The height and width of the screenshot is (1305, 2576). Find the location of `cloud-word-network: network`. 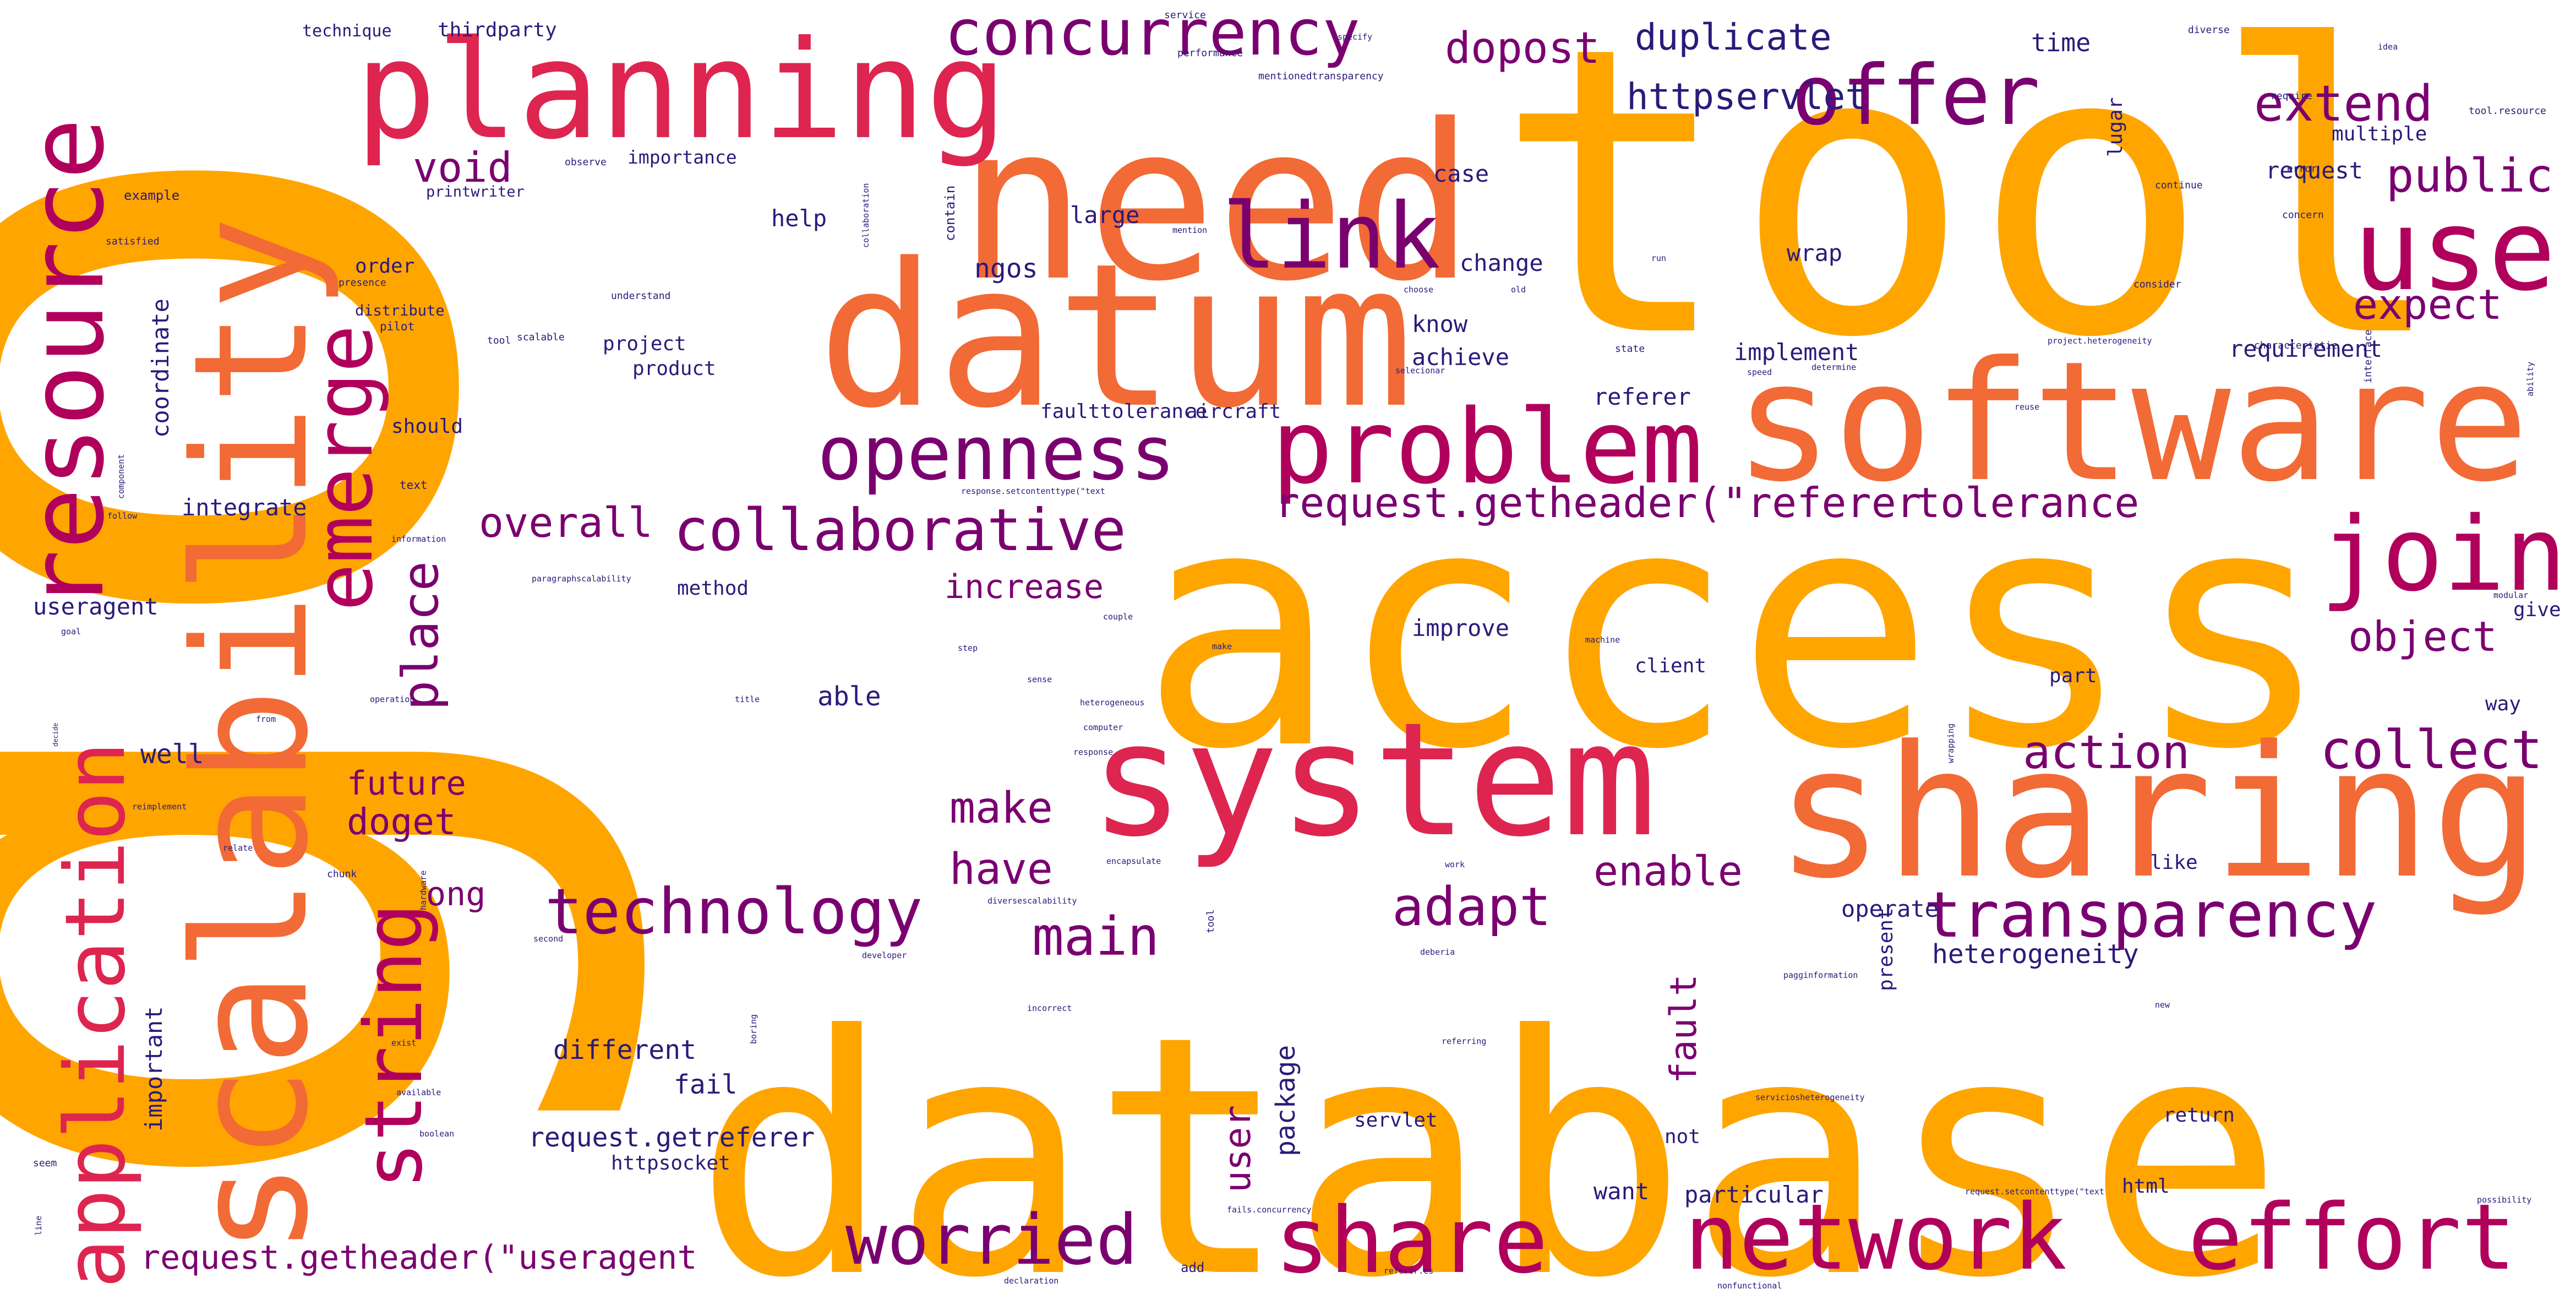

cloud-word-network: network is located at coordinates (1875, 1237).